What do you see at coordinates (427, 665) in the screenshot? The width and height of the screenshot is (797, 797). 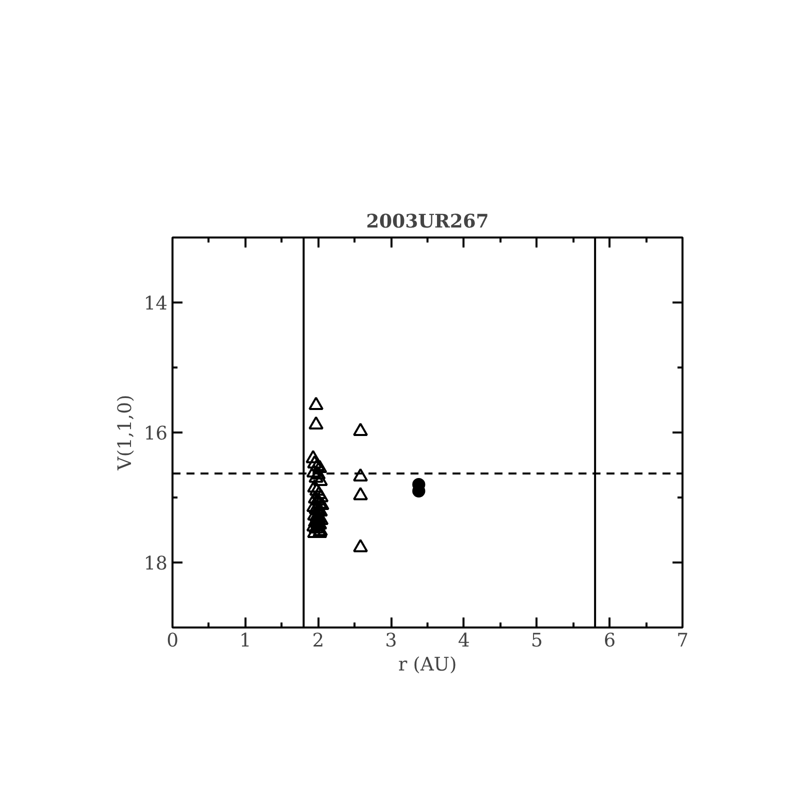 I see `x-axis-title: r (AU)` at bounding box center [427, 665].